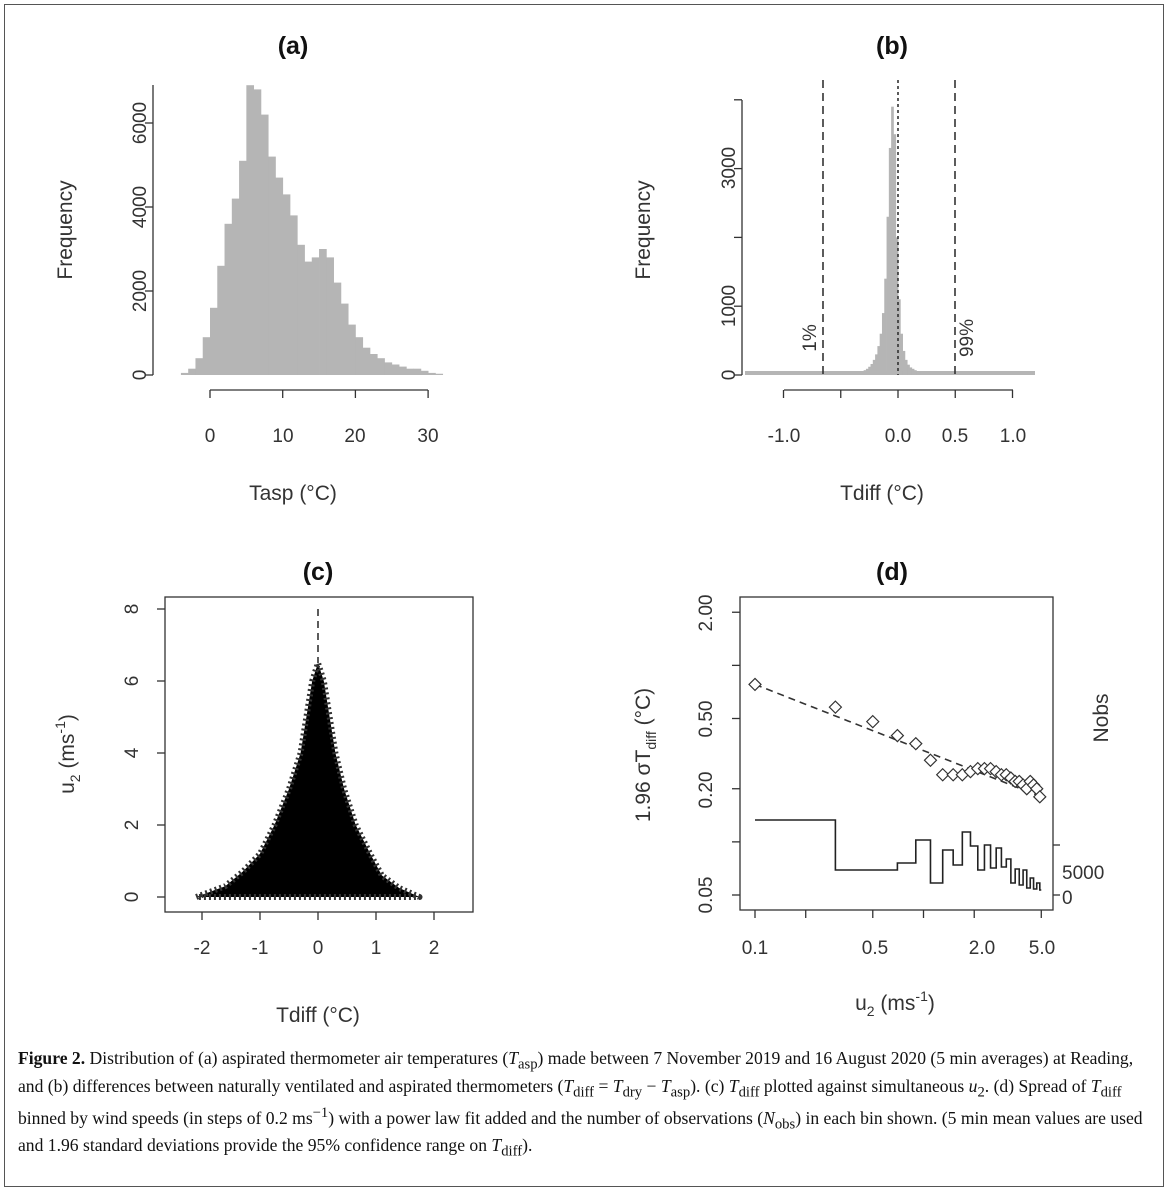 The image size is (1171, 1193). Describe the element at coordinates (898, 855) in the screenshot. I see `panel-d-nobs-step` at that location.